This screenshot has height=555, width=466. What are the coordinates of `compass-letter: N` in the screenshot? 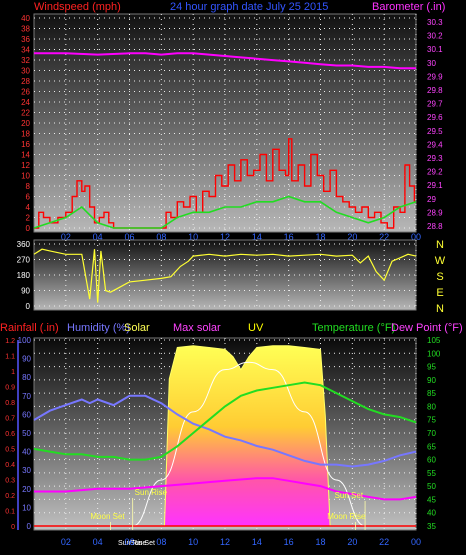 It's located at (440, 245).